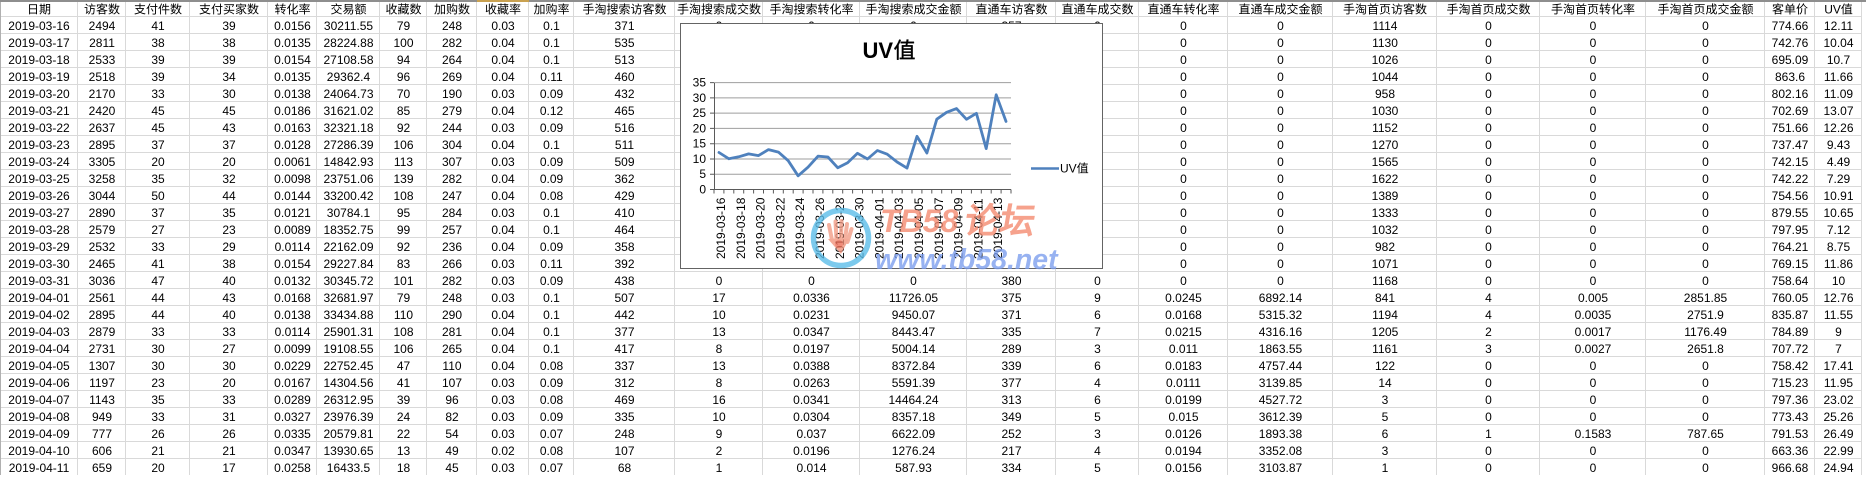 The height and width of the screenshot is (480, 1866). What do you see at coordinates (1097, 451) in the screenshot?
I see `svg-text: 4` at bounding box center [1097, 451].